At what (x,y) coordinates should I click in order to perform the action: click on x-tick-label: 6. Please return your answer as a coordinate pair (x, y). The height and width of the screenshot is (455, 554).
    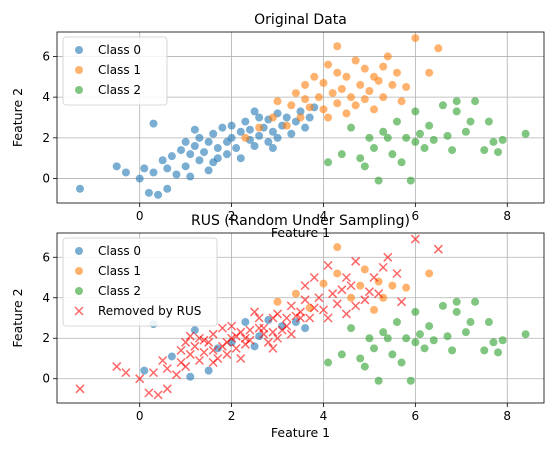
    Looking at the image, I should click on (416, 416).